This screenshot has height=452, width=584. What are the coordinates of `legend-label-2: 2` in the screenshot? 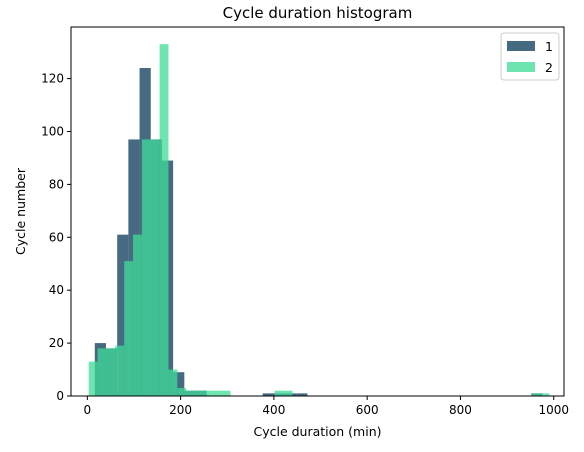 It's located at (549, 67).